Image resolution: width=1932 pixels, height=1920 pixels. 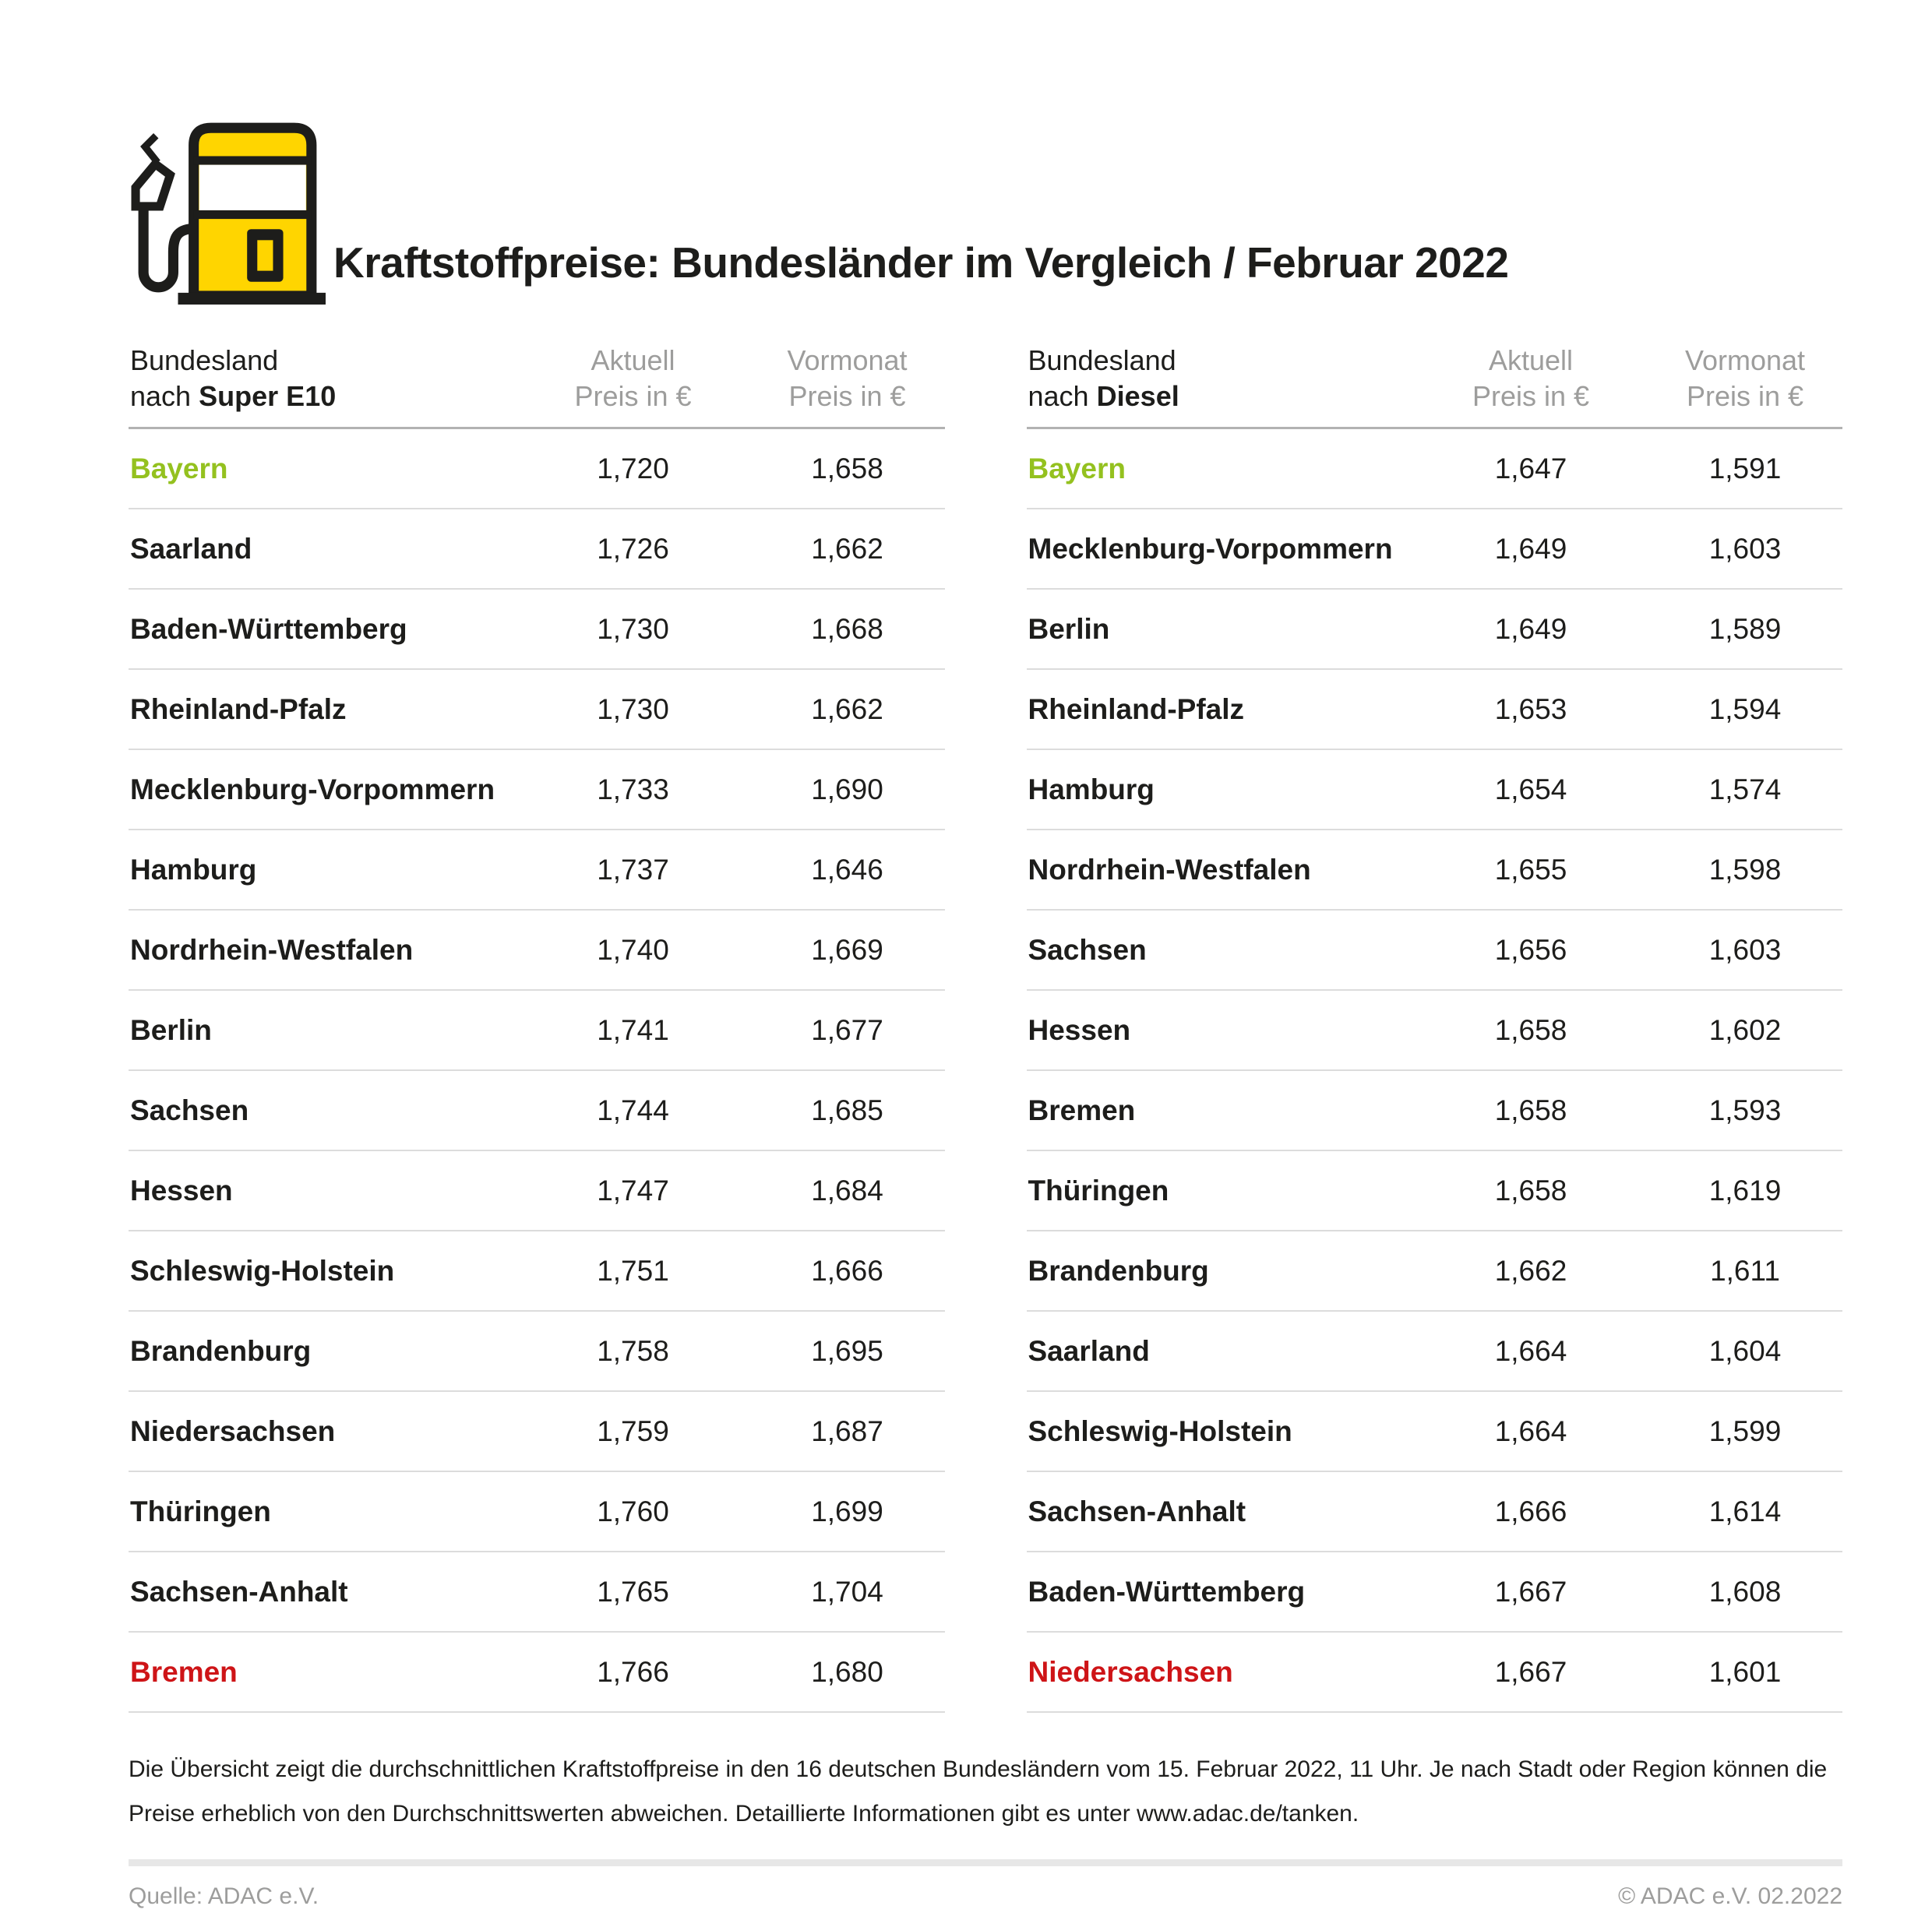 What do you see at coordinates (1745, 1511) in the screenshot?
I see `previous-price: 1,614` at bounding box center [1745, 1511].